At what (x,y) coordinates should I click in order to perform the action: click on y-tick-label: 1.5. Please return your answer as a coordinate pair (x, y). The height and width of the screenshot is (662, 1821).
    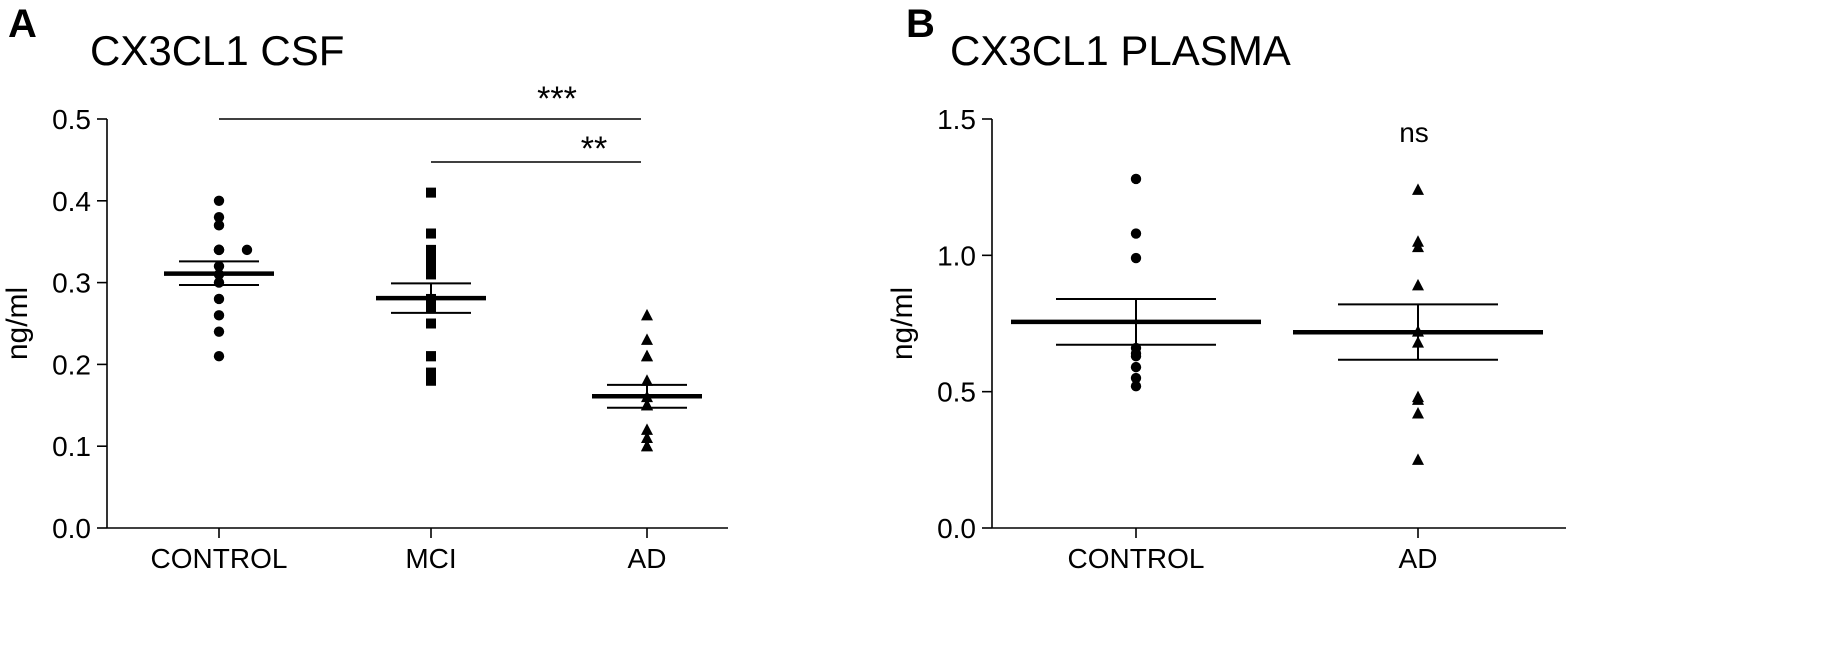
    Looking at the image, I should click on (956, 119).